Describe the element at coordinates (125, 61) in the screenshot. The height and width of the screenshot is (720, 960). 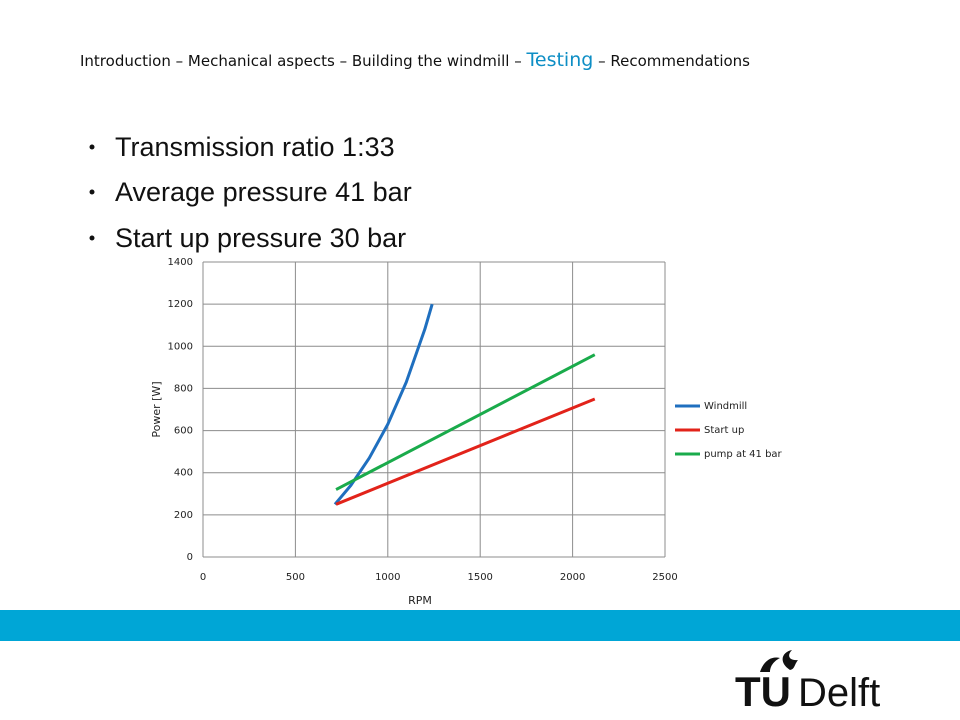
I see `breadcrumb-item: Introduction` at that location.